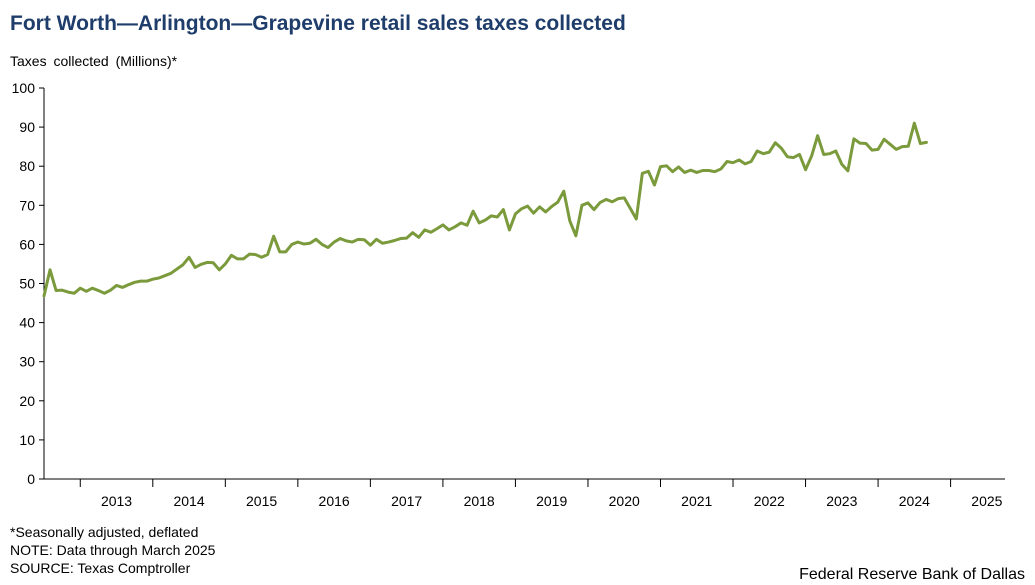 This screenshot has width=1035, height=585. I want to click on x-tick-label: 2018, so click(479, 501).